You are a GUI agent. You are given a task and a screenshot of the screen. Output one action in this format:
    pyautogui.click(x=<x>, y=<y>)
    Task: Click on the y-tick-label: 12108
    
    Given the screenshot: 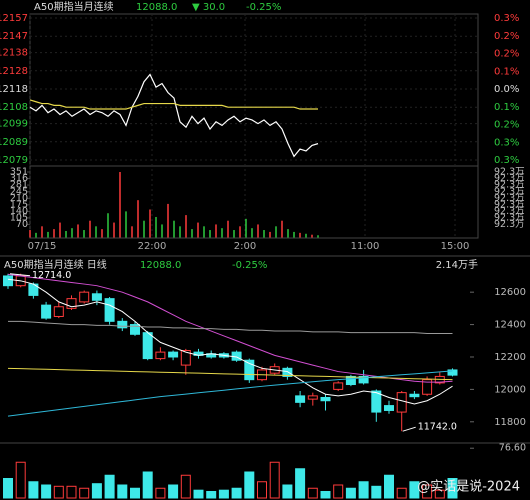 What is the action you would take?
    pyautogui.click(x=14, y=107)
    